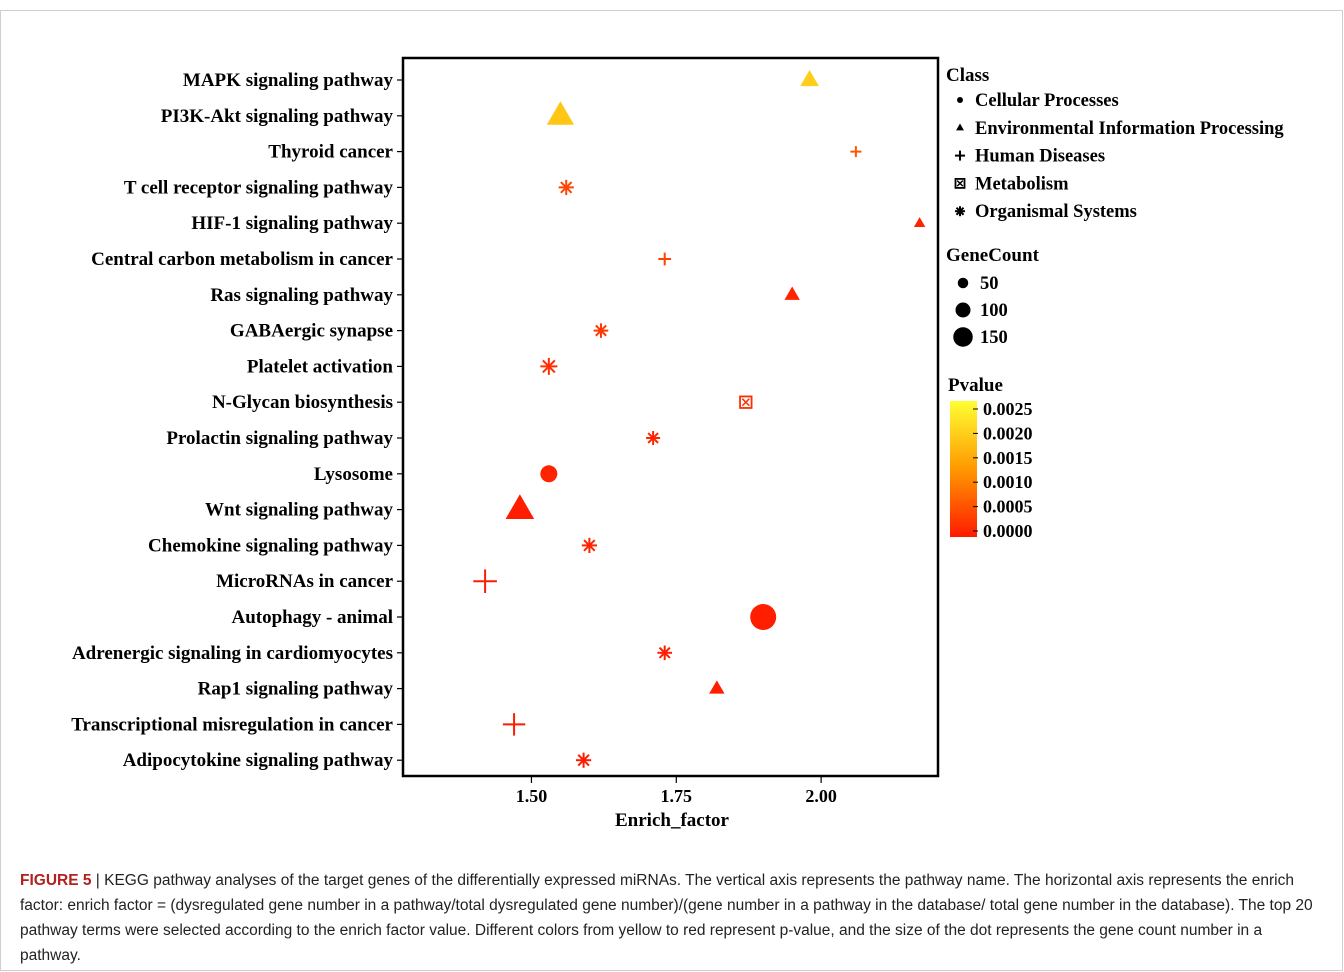 The height and width of the screenshot is (972, 1344). Describe the element at coordinates (560, 113) in the screenshot. I see `point-pi3k-akt-signaling-pathway` at that location.